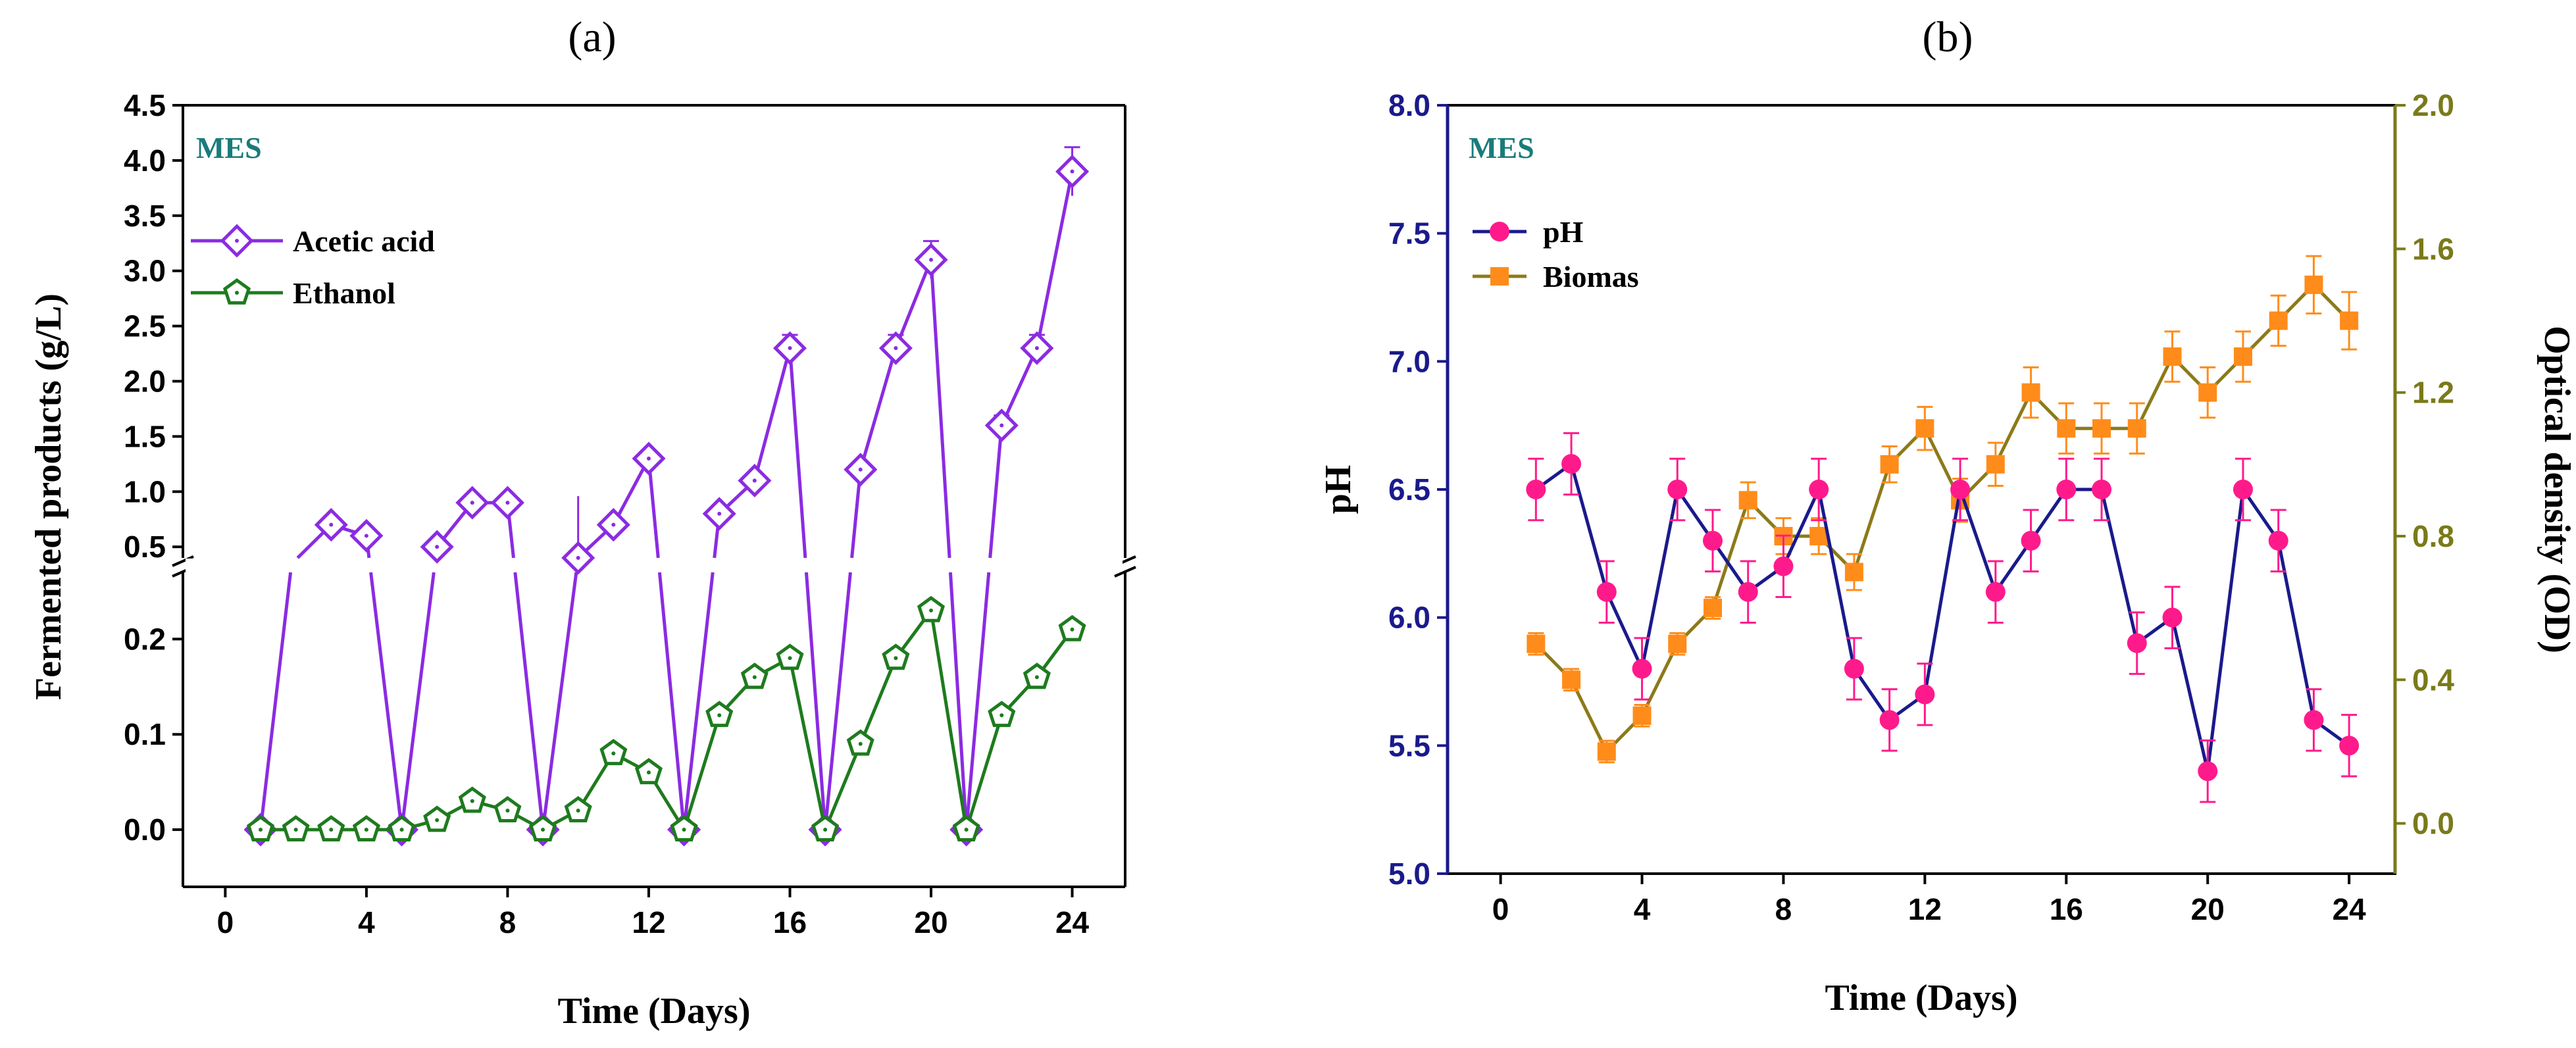 This screenshot has height=1048, width=2576. Describe the element at coordinates (1925, 909) in the screenshot. I see `panel-b-x-tick-label: 12` at that location.